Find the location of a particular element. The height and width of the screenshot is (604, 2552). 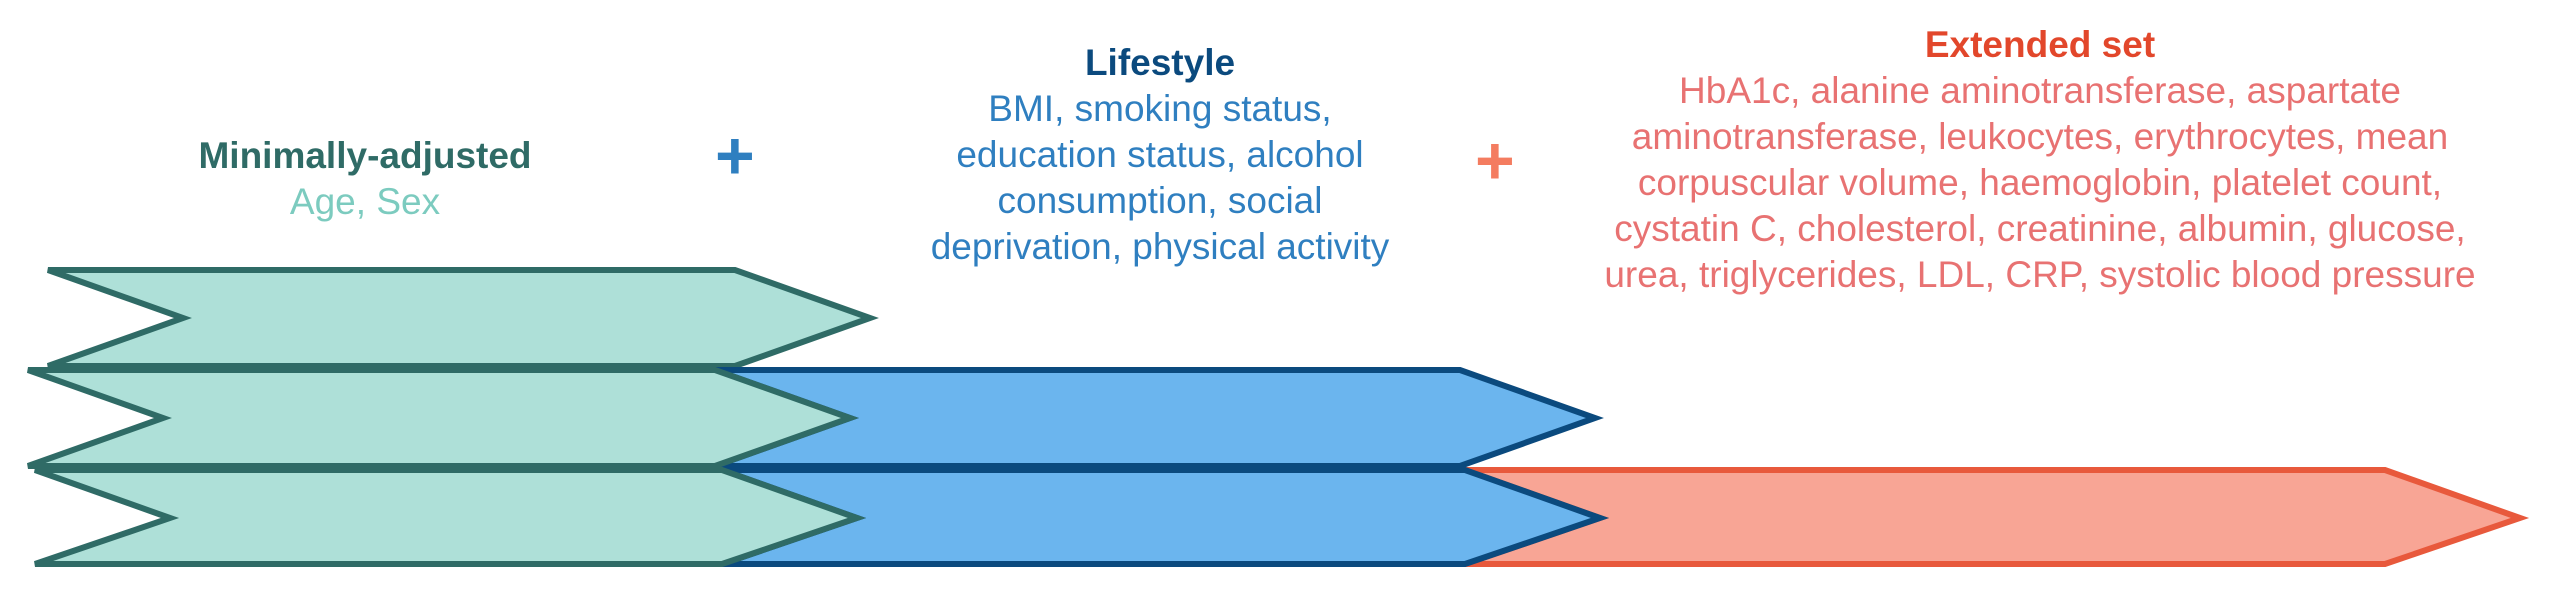

minimal-title: Minimally-adjusted is located at coordinates (365, 155).